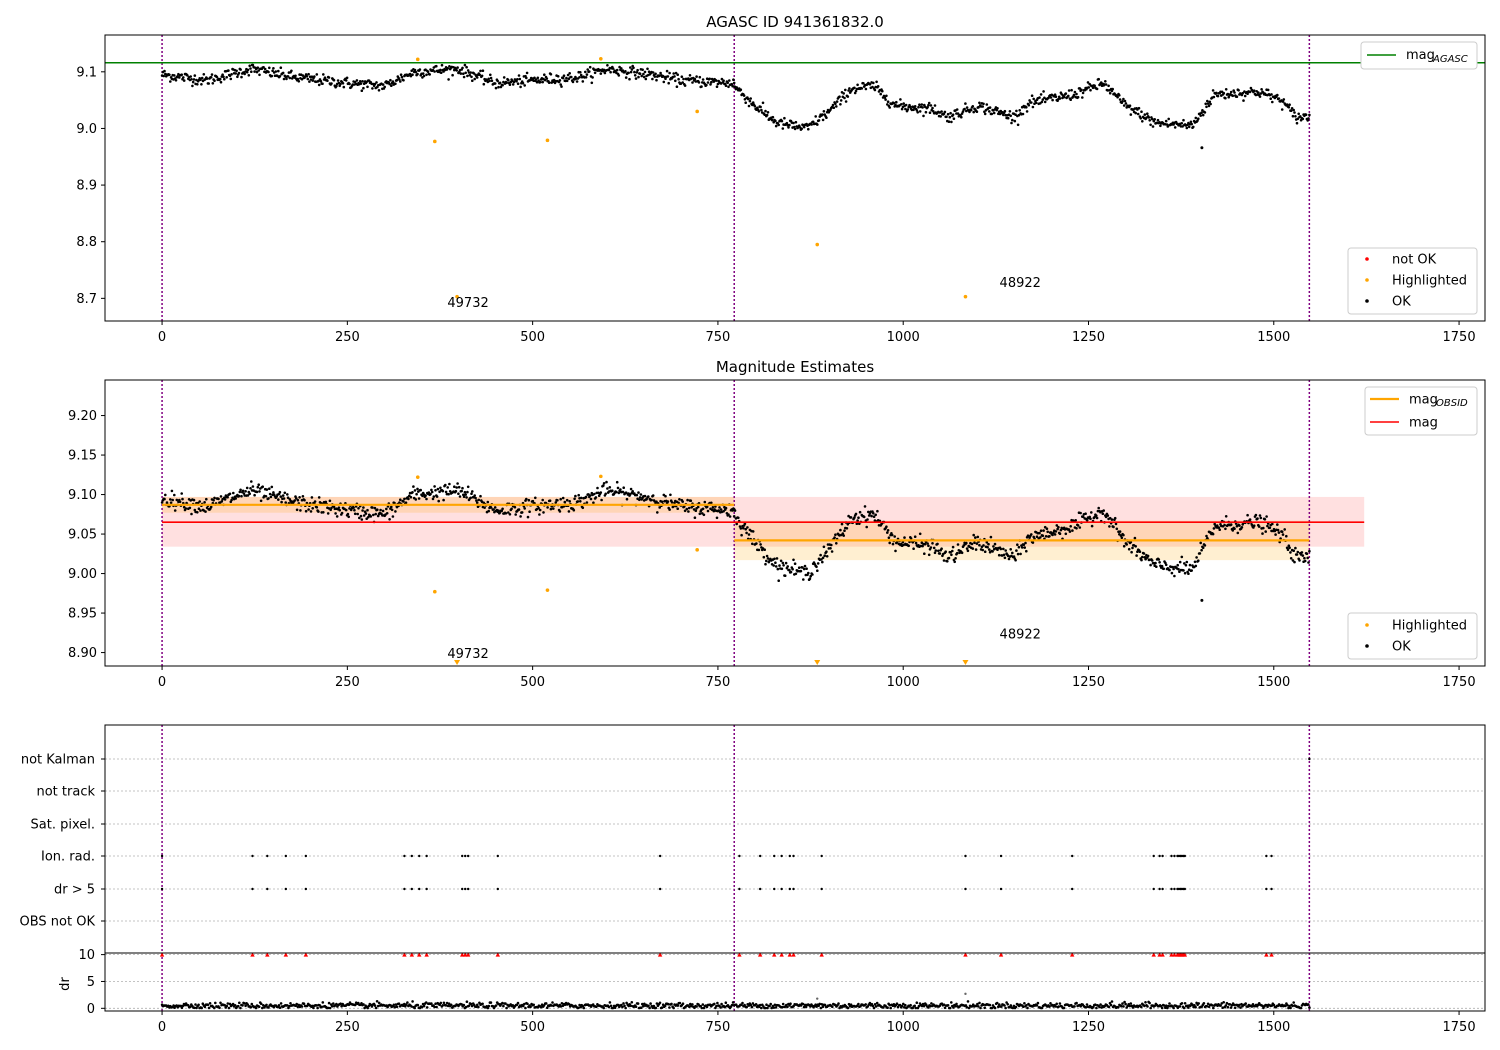 This screenshot has height=1050, width=1500. What do you see at coordinates (82, 653) in the screenshot?
I see `y-tick-label: 8.90` at bounding box center [82, 653].